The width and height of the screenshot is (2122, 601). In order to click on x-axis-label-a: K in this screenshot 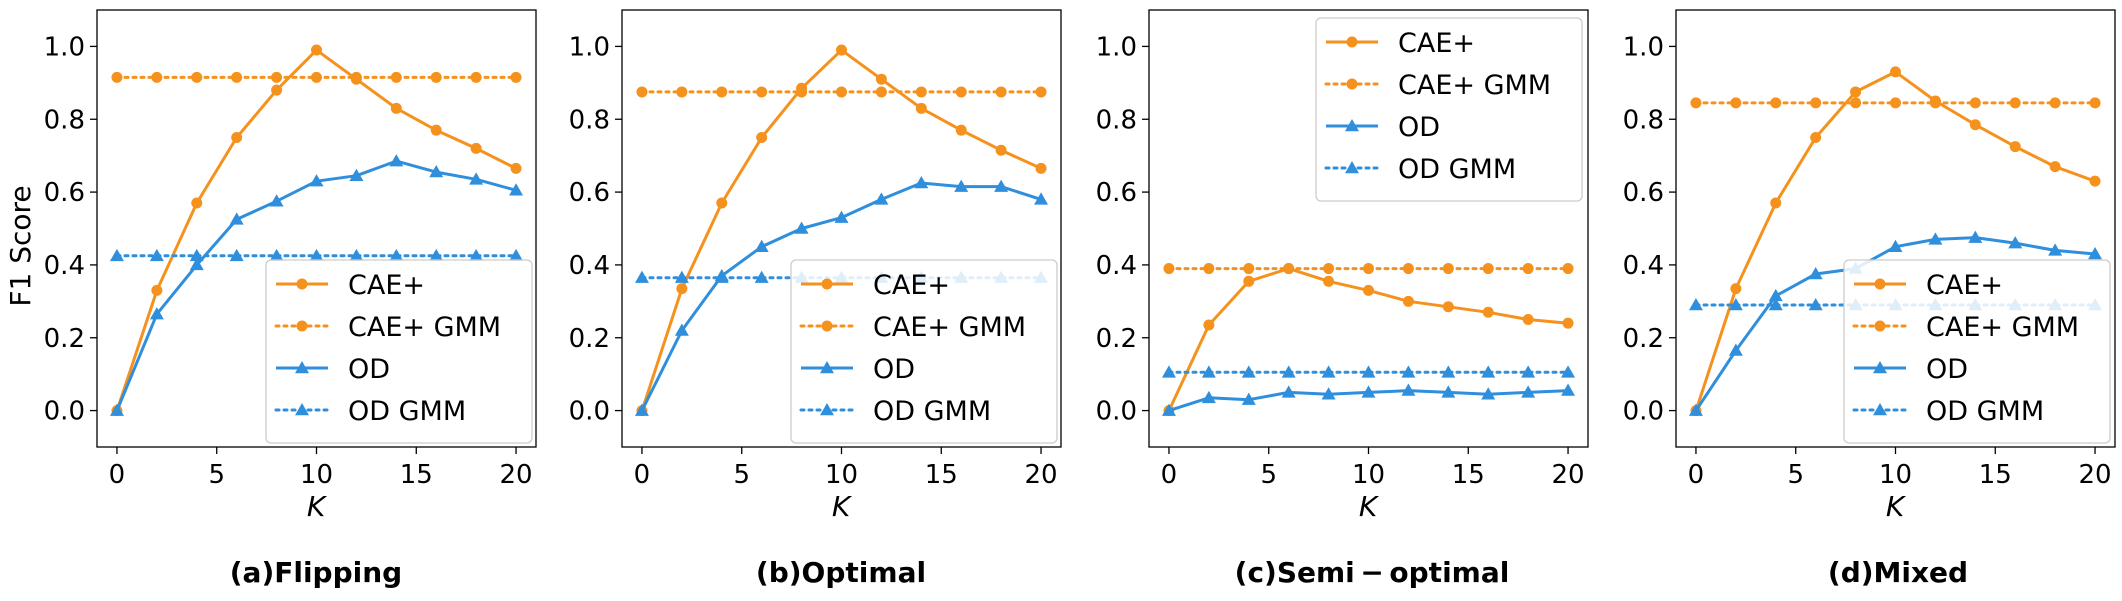, I will do `click(317, 506)`.